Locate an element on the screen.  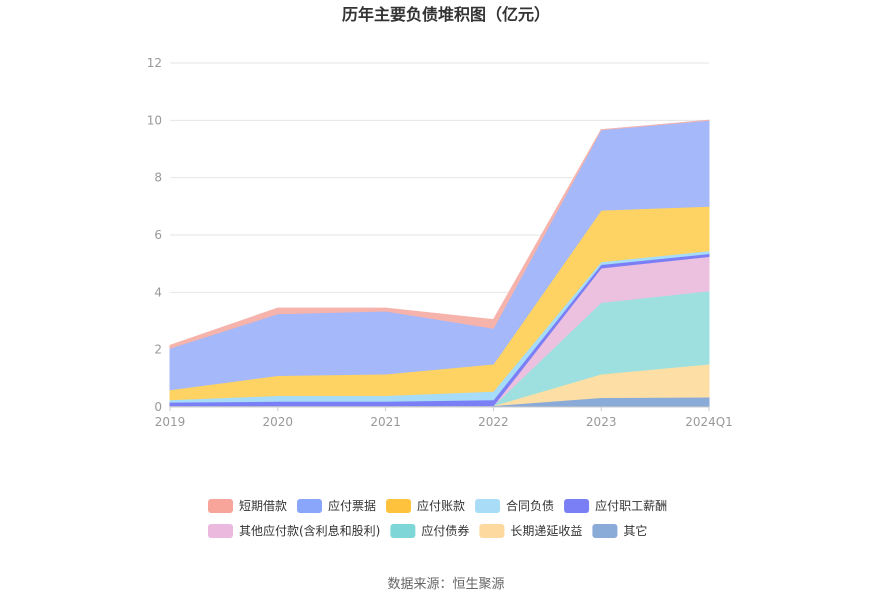
legend-item: 应付票据 is located at coordinates (336, 505).